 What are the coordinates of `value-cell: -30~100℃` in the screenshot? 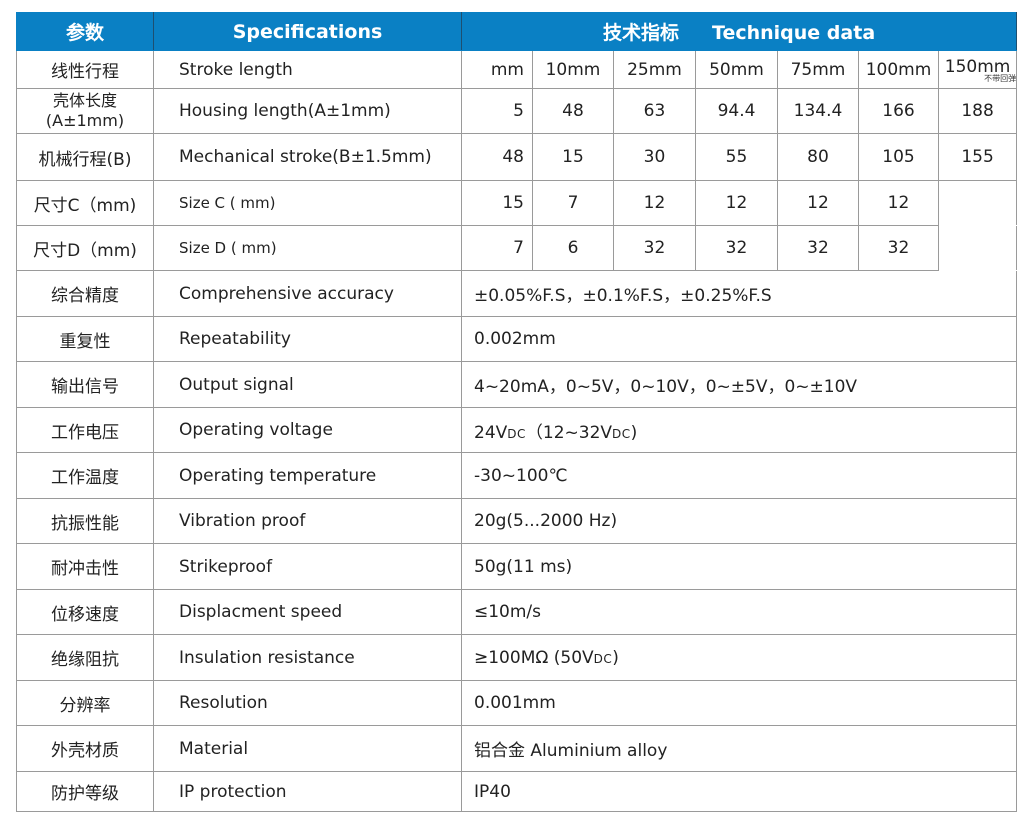 It's located at (739, 475).